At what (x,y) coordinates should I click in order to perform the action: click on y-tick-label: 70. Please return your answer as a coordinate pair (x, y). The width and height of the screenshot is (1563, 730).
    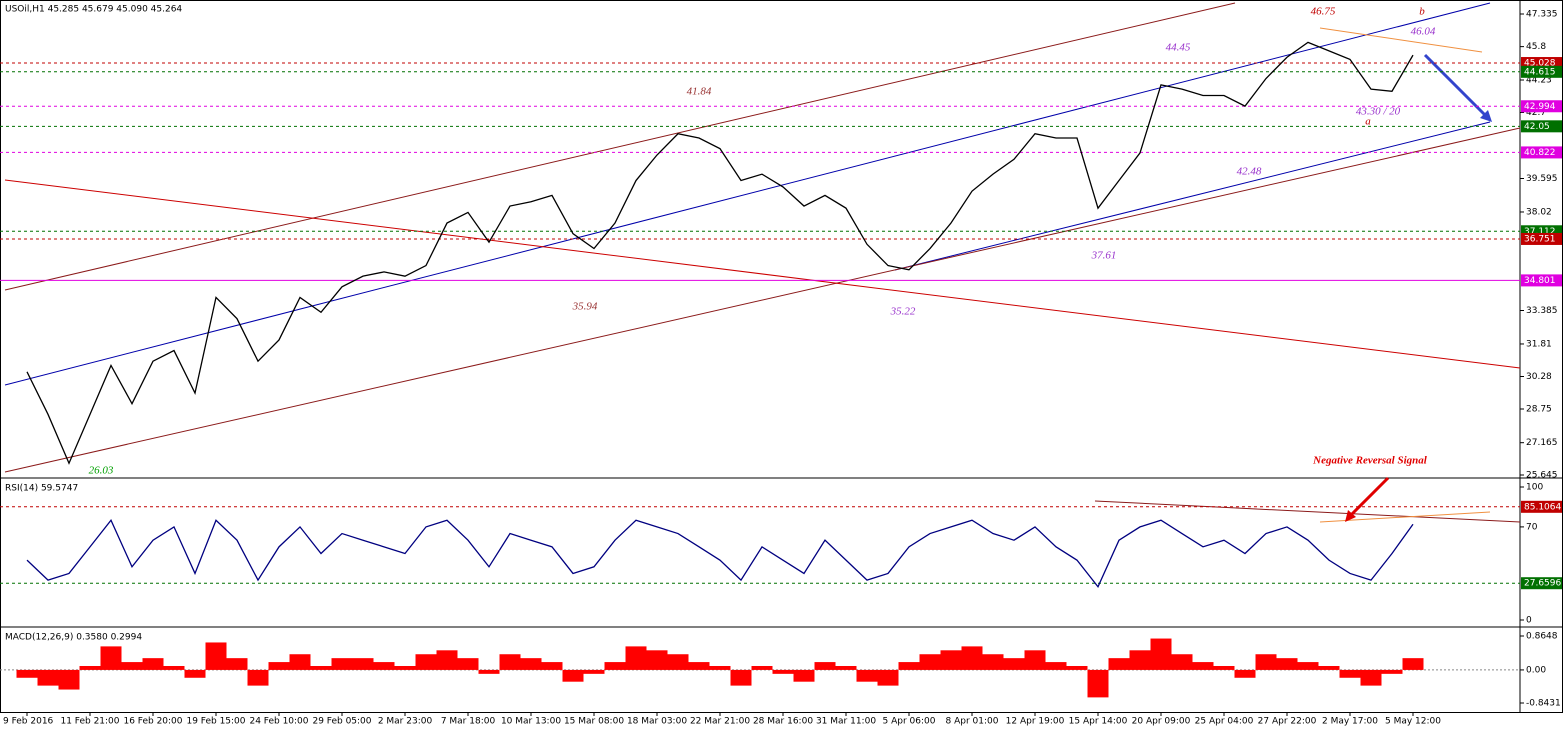
    Looking at the image, I should click on (1532, 527).